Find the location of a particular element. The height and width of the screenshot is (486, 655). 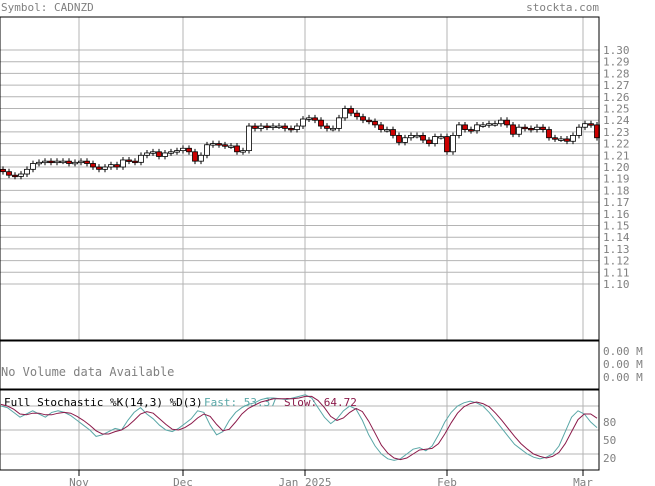

x-axis: Nov Dec Jan 2025 Feb Mar is located at coordinates (331, 478).